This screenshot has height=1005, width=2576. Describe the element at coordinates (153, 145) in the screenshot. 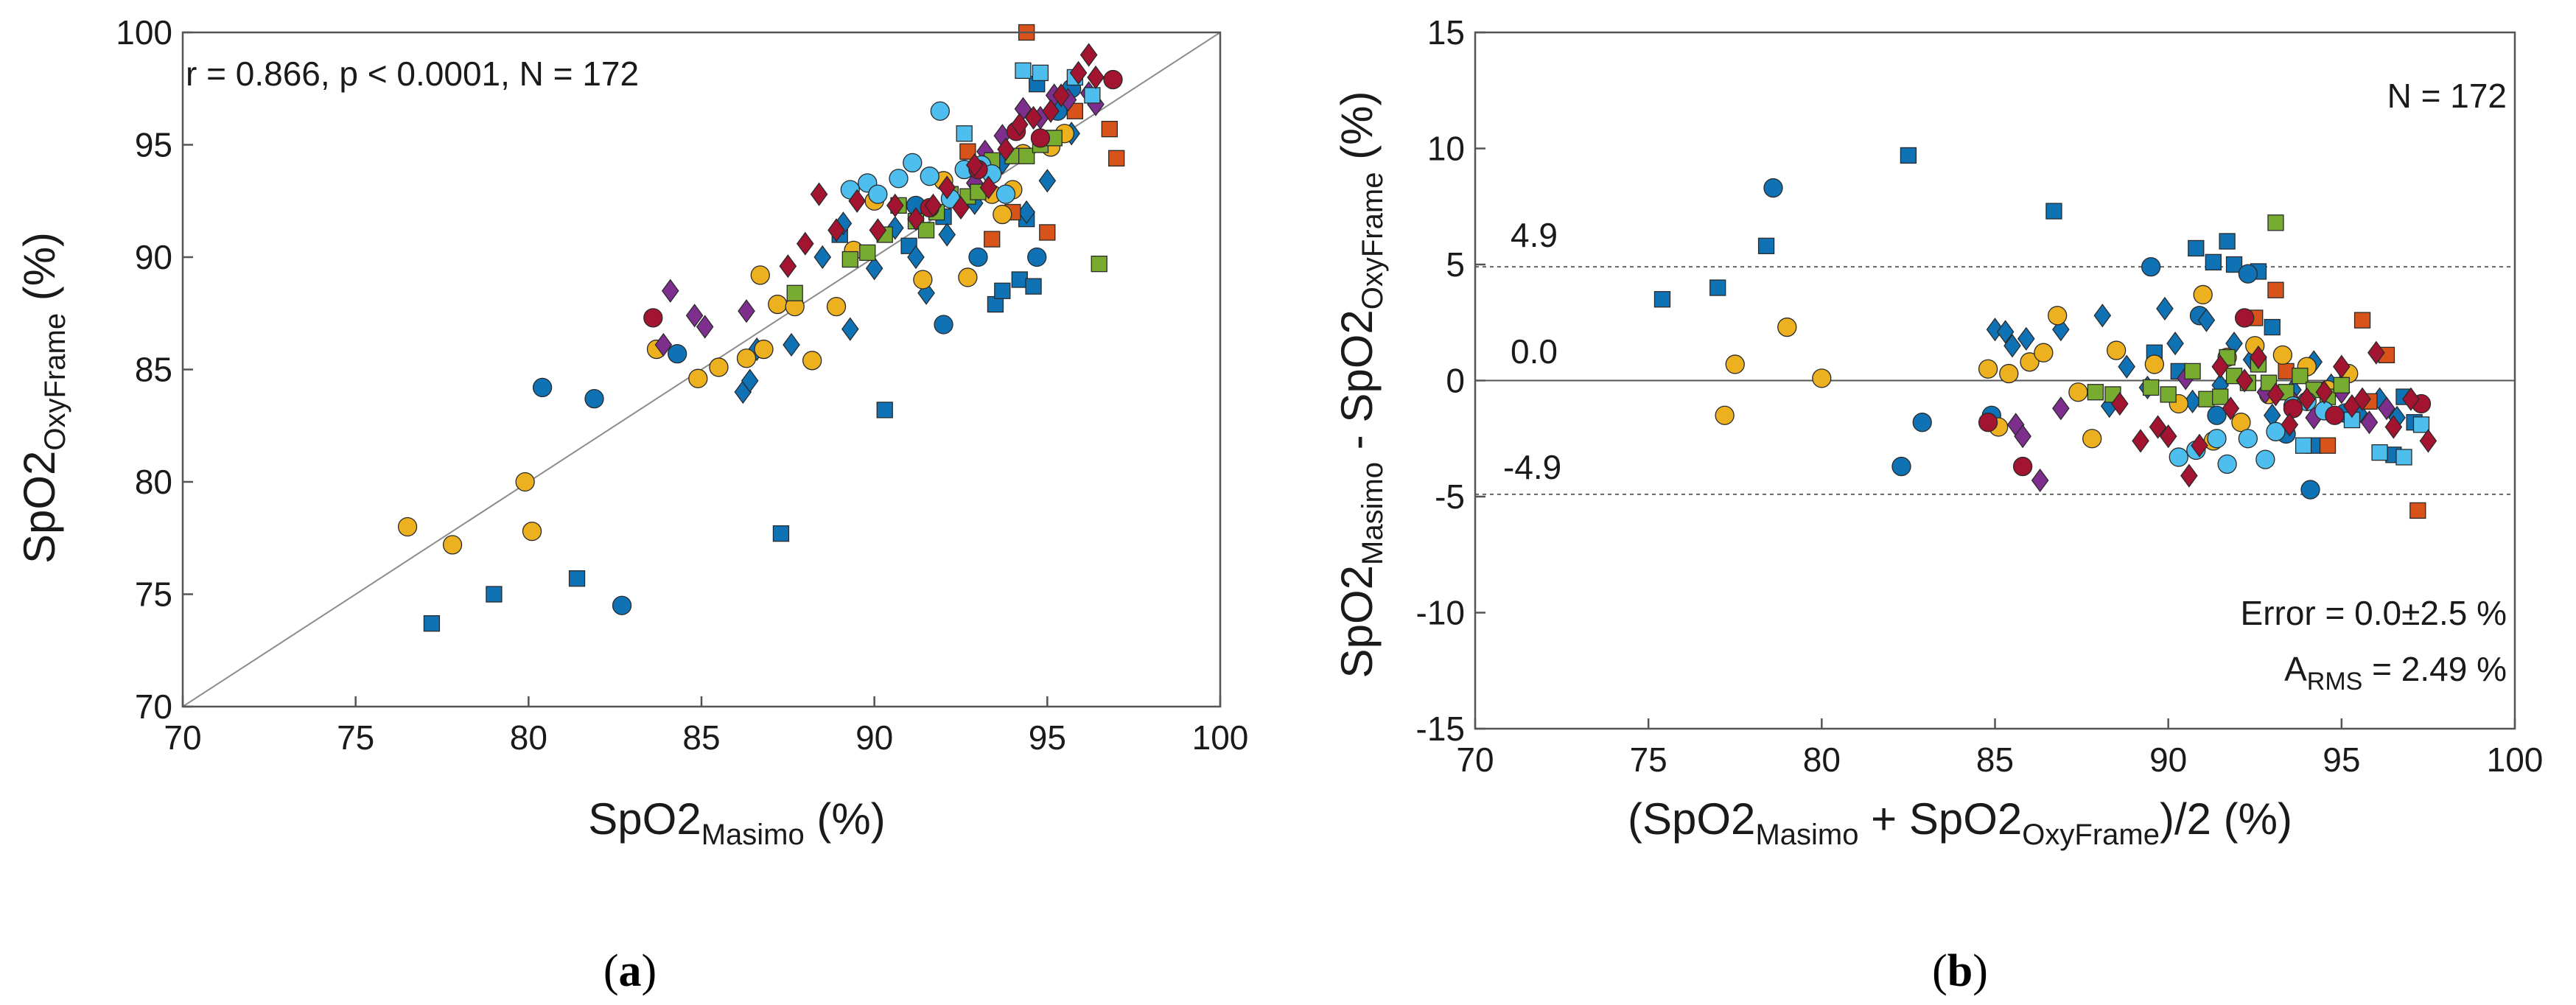

I see `y-tick-label: 95` at that location.